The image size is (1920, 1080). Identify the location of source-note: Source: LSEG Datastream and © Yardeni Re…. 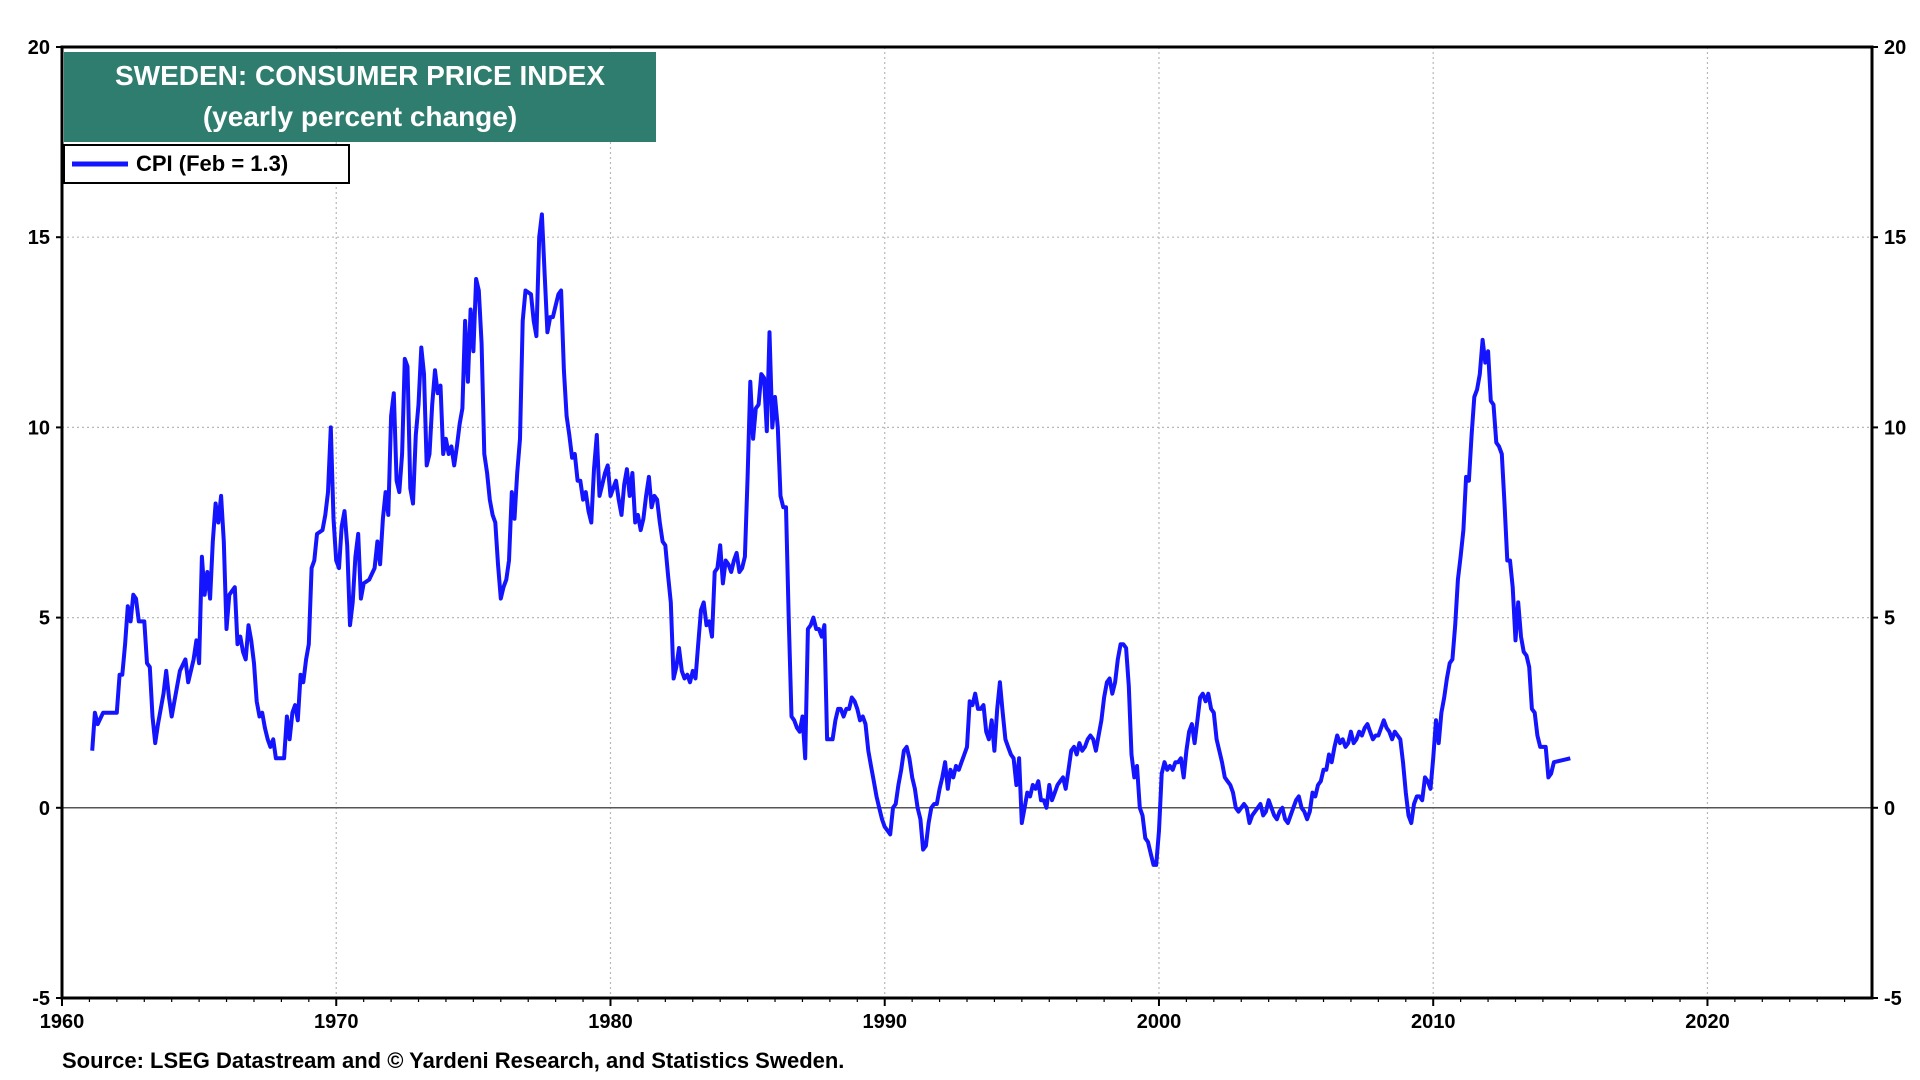
(453, 1060).